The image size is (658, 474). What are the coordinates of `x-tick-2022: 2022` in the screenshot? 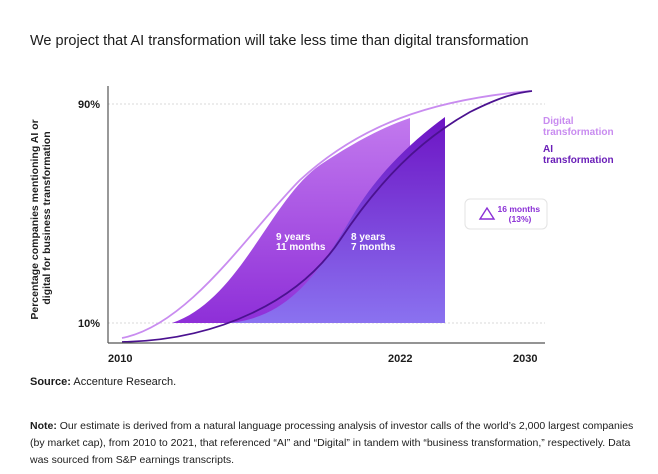 It's located at (400, 359).